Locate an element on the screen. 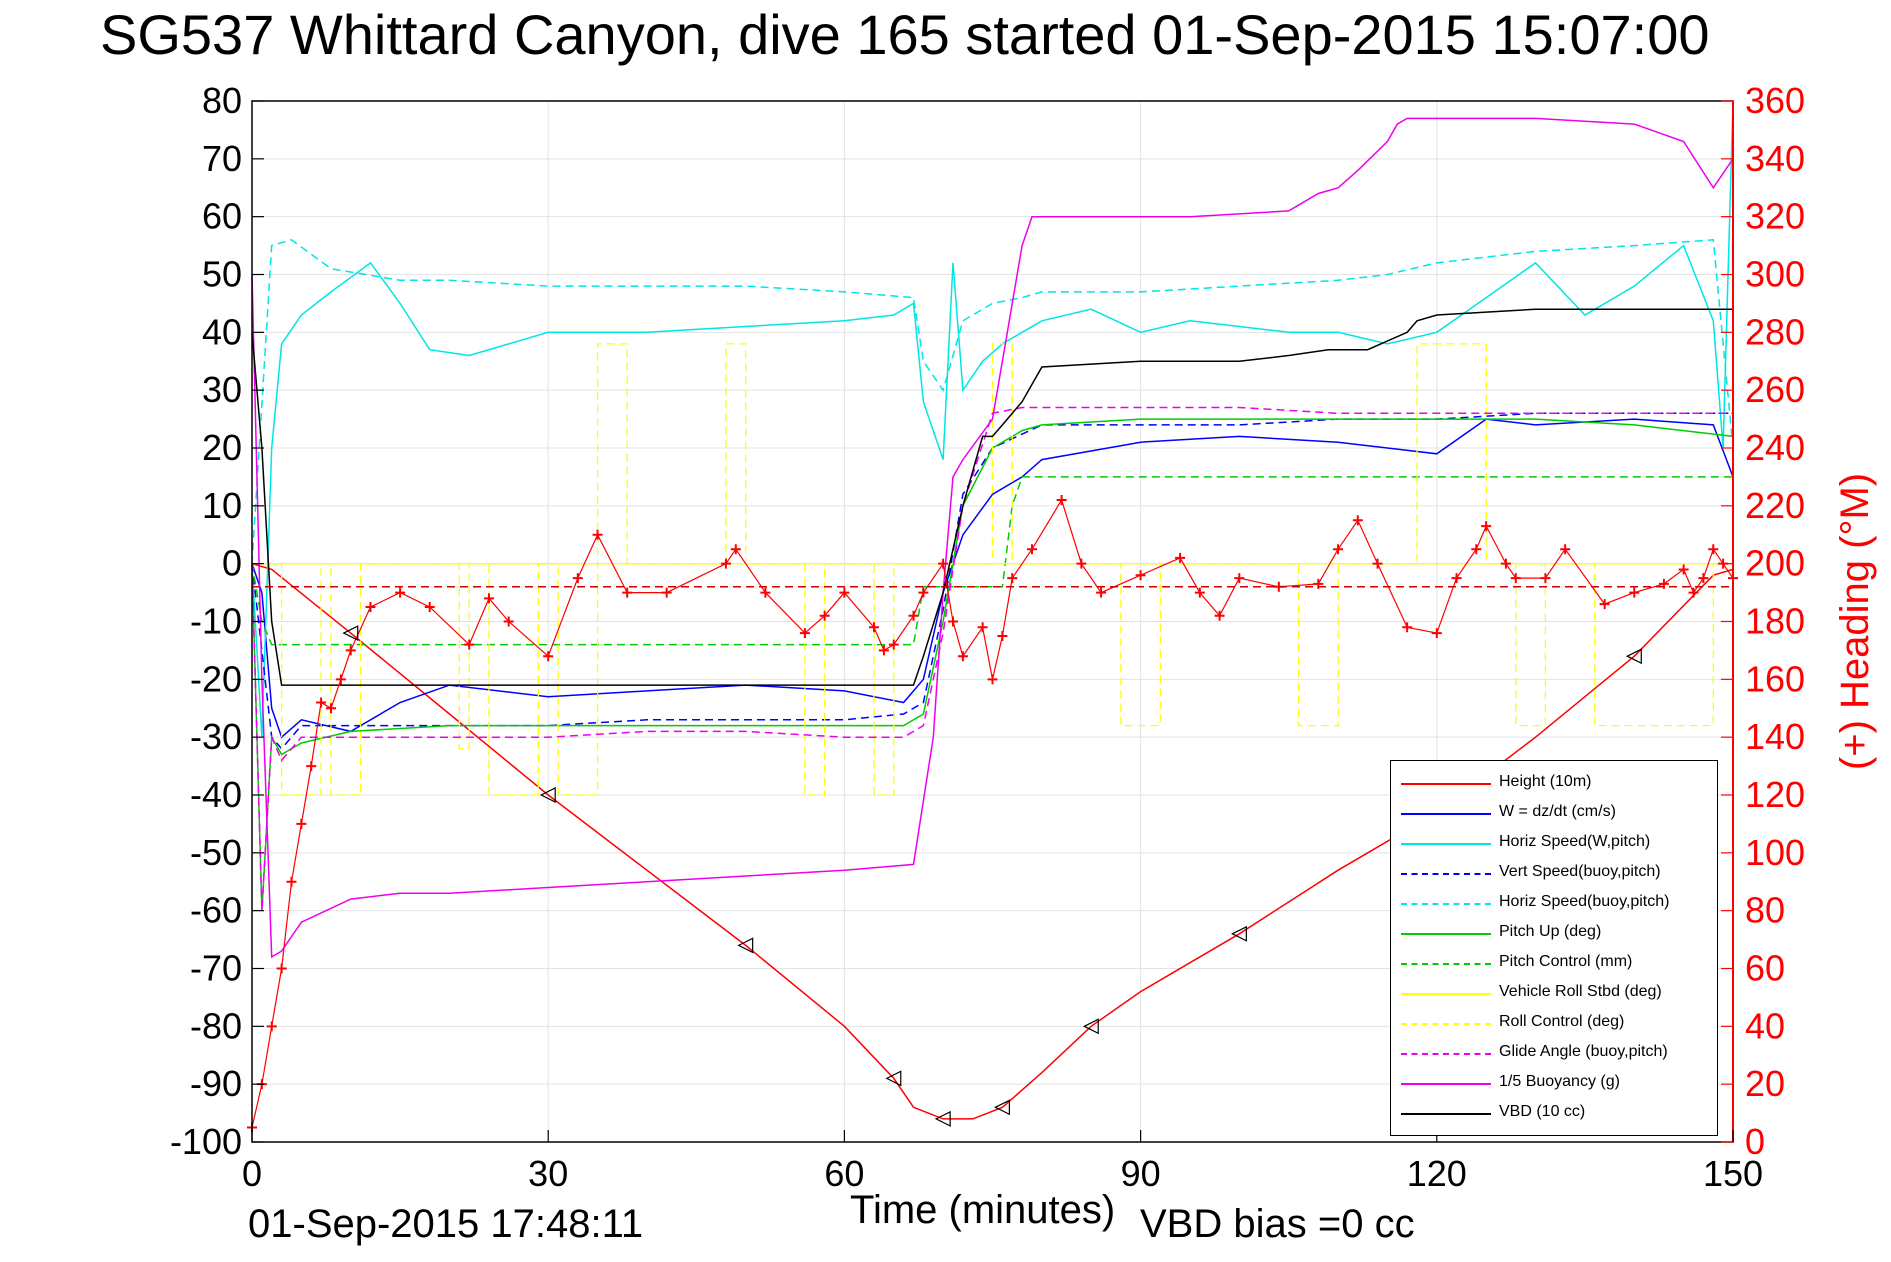  y2-tick-label: 0 is located at coordinates (1755, 1141).